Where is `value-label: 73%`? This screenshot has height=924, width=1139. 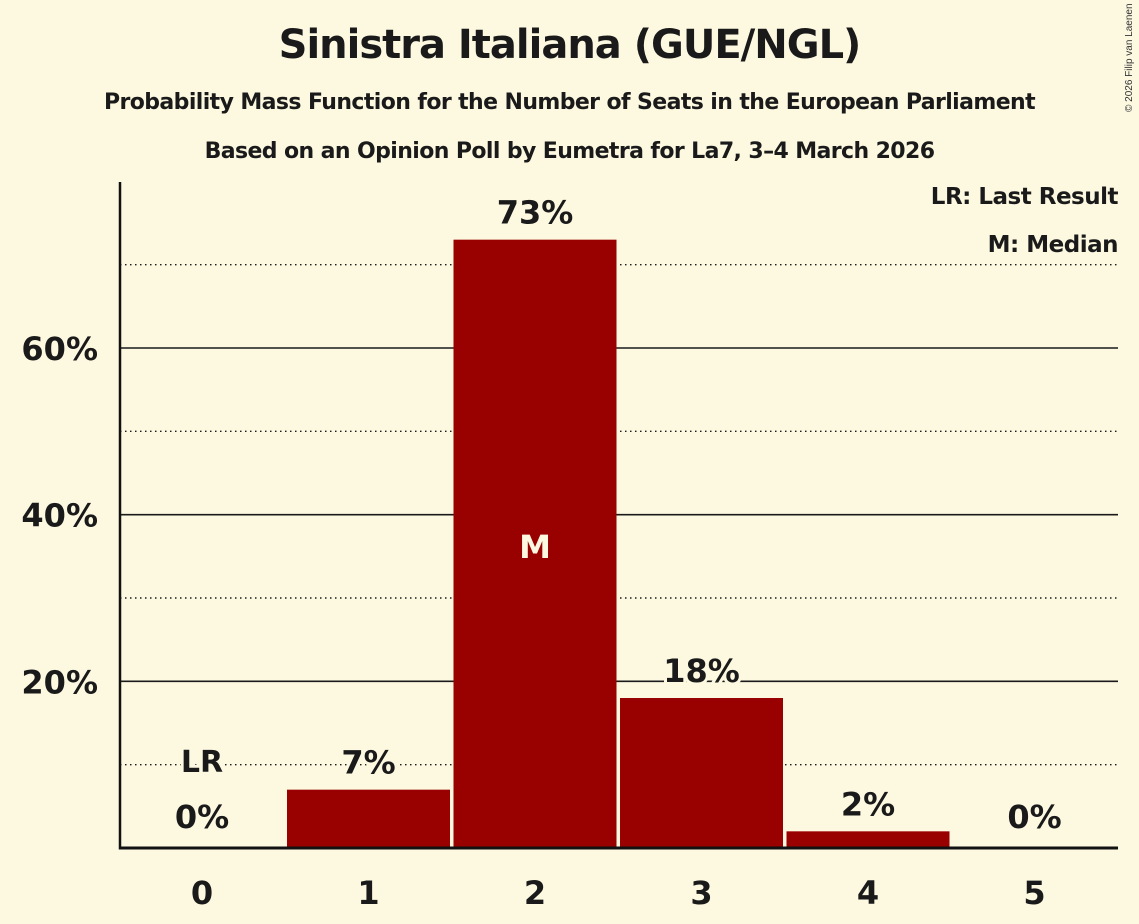 value-label: 73% is located at coordinates (535, 213).